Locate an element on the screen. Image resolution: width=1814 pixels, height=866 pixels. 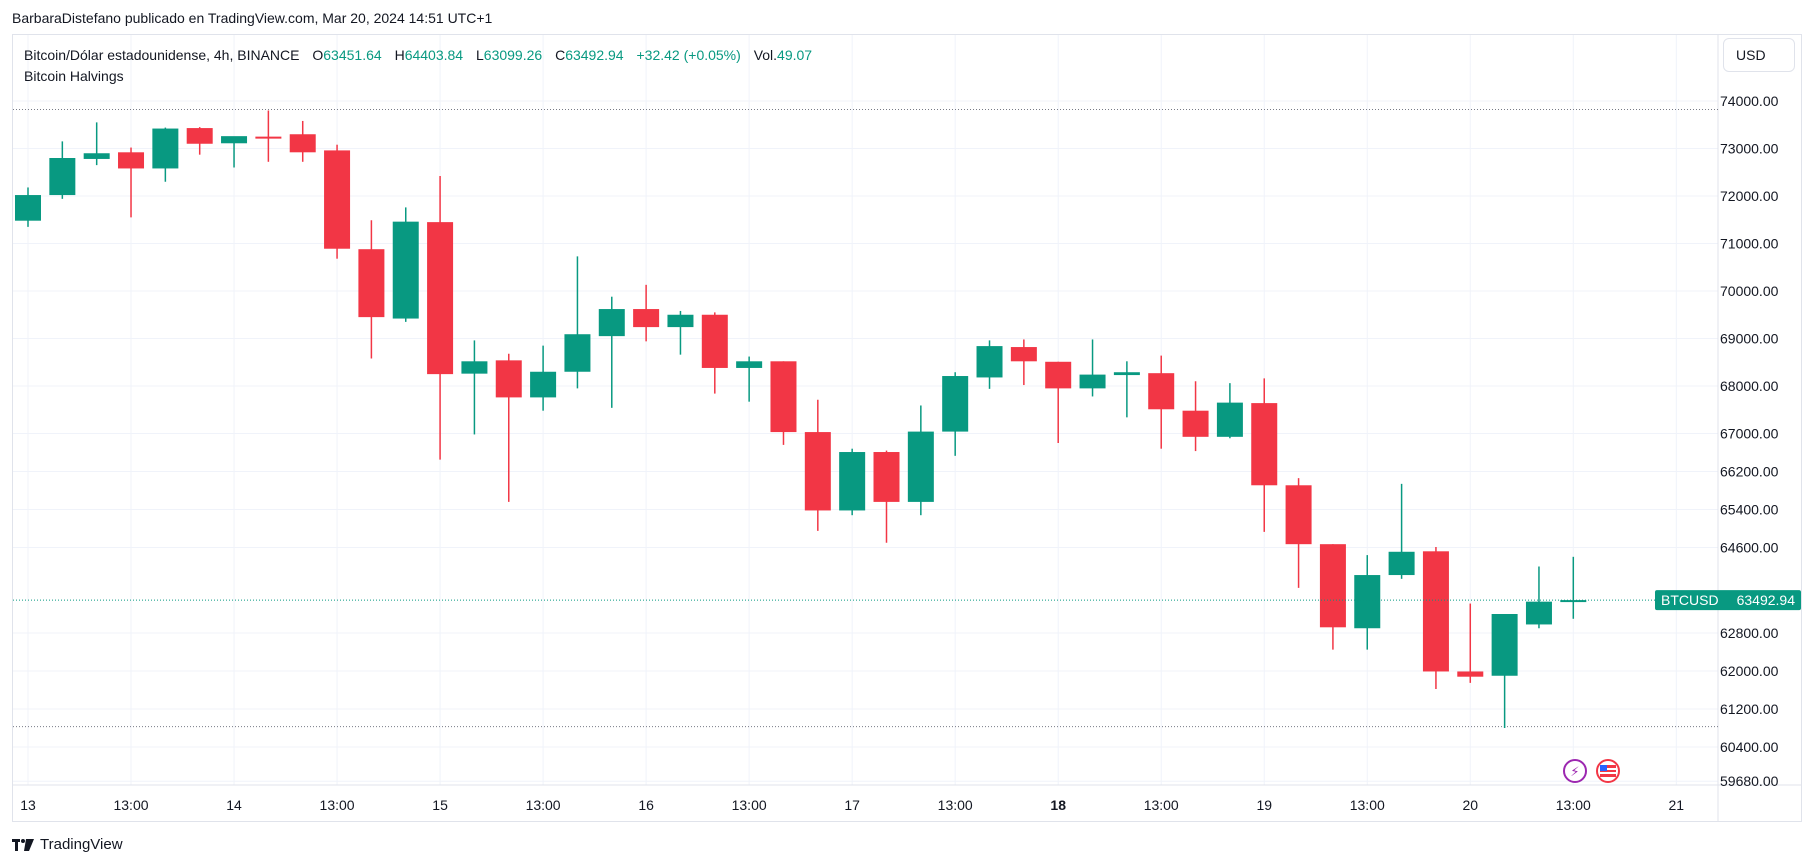
price-tick-label: 65400.00 is located at coordinates (1749, 510).